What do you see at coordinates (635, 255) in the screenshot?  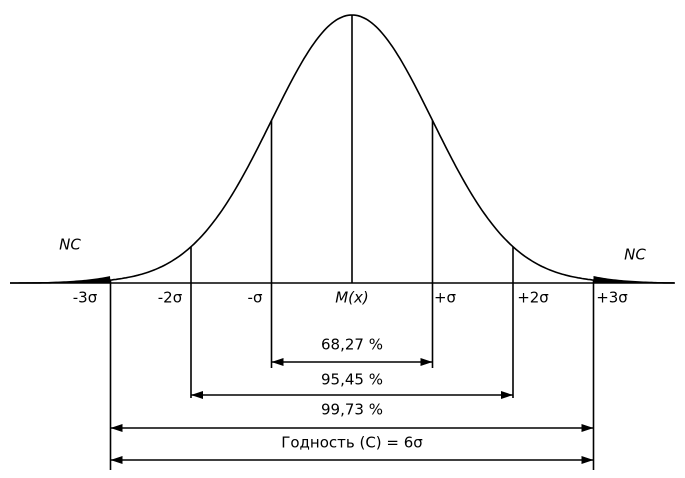 I see `nc-right-label: NC` at bounding box center [635, 255].